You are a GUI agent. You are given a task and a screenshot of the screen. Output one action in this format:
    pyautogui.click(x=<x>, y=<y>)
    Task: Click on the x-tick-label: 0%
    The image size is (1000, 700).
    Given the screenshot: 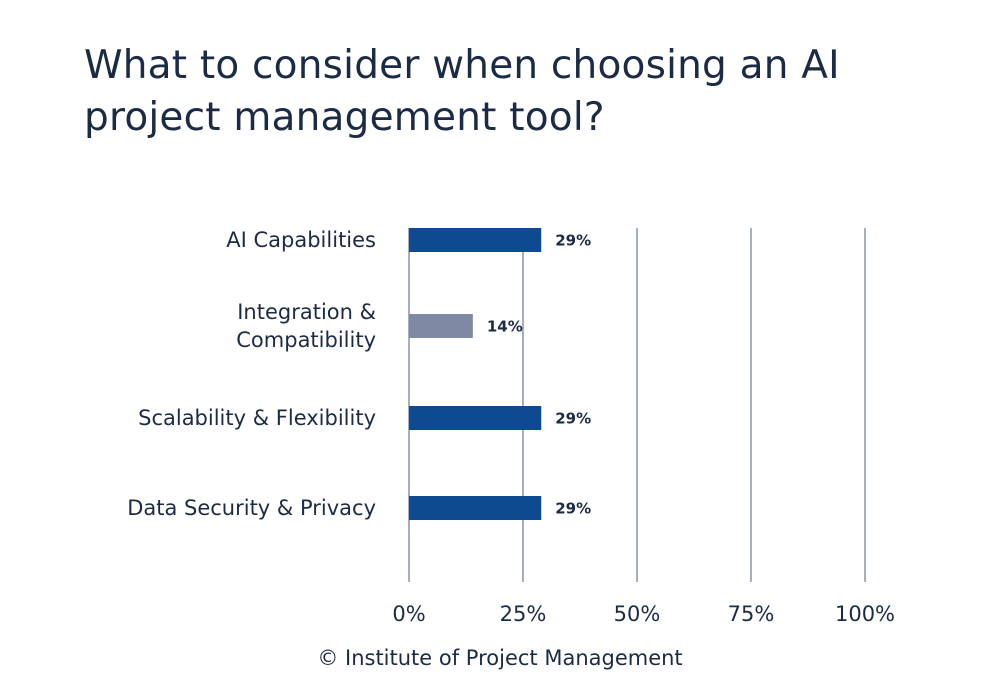 What is the action you would take?
    pyautogui.click(x=408, y=614)
    